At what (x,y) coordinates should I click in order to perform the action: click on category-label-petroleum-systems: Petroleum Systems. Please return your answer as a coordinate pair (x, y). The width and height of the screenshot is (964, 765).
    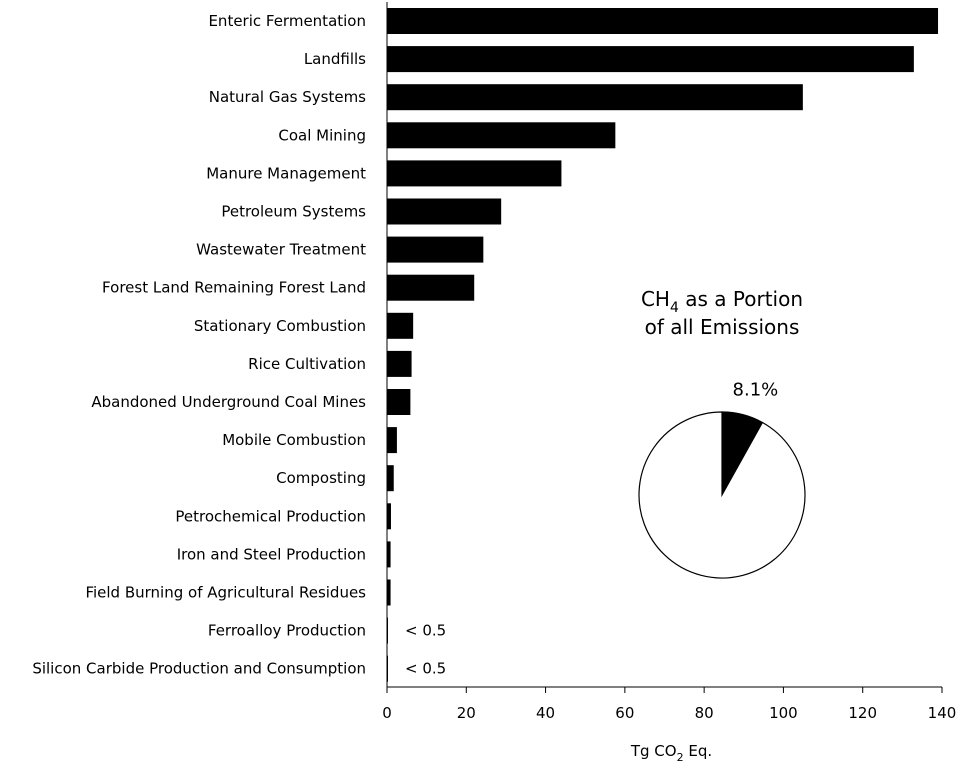
    Looking at the image, I should click on (293, 212).